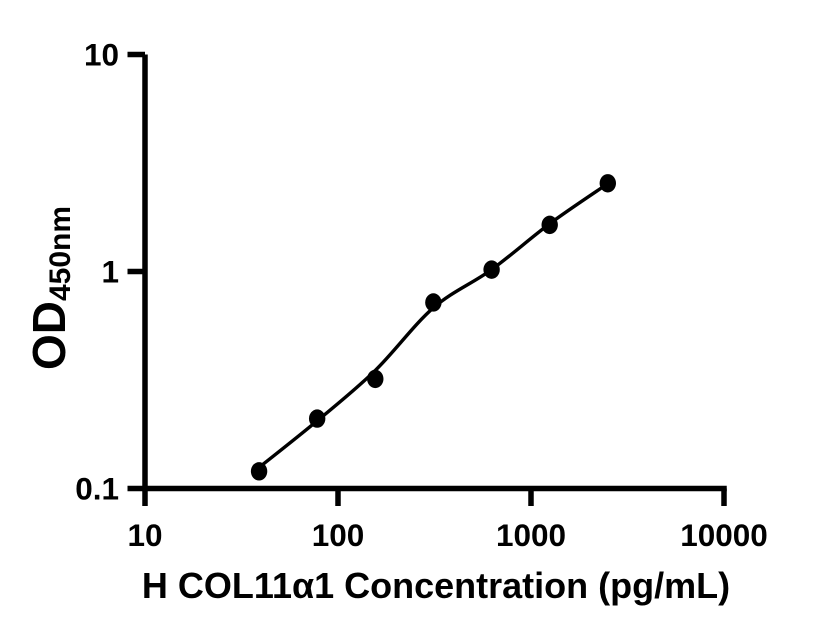 The image size is (816, 640). I want to click on x-tick-label: 10000, so click(724, 535).